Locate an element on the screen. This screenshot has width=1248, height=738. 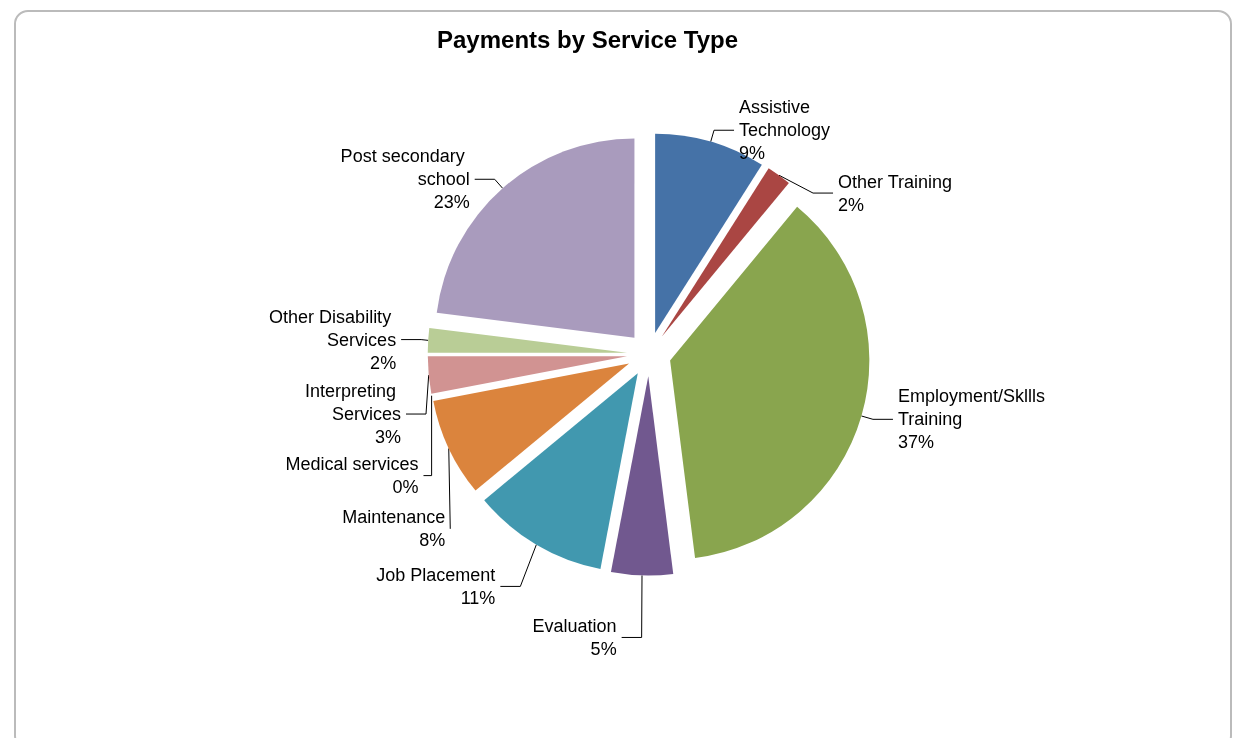
slice-label: Employment/Skllls Training is located at coordinates (974, 408).